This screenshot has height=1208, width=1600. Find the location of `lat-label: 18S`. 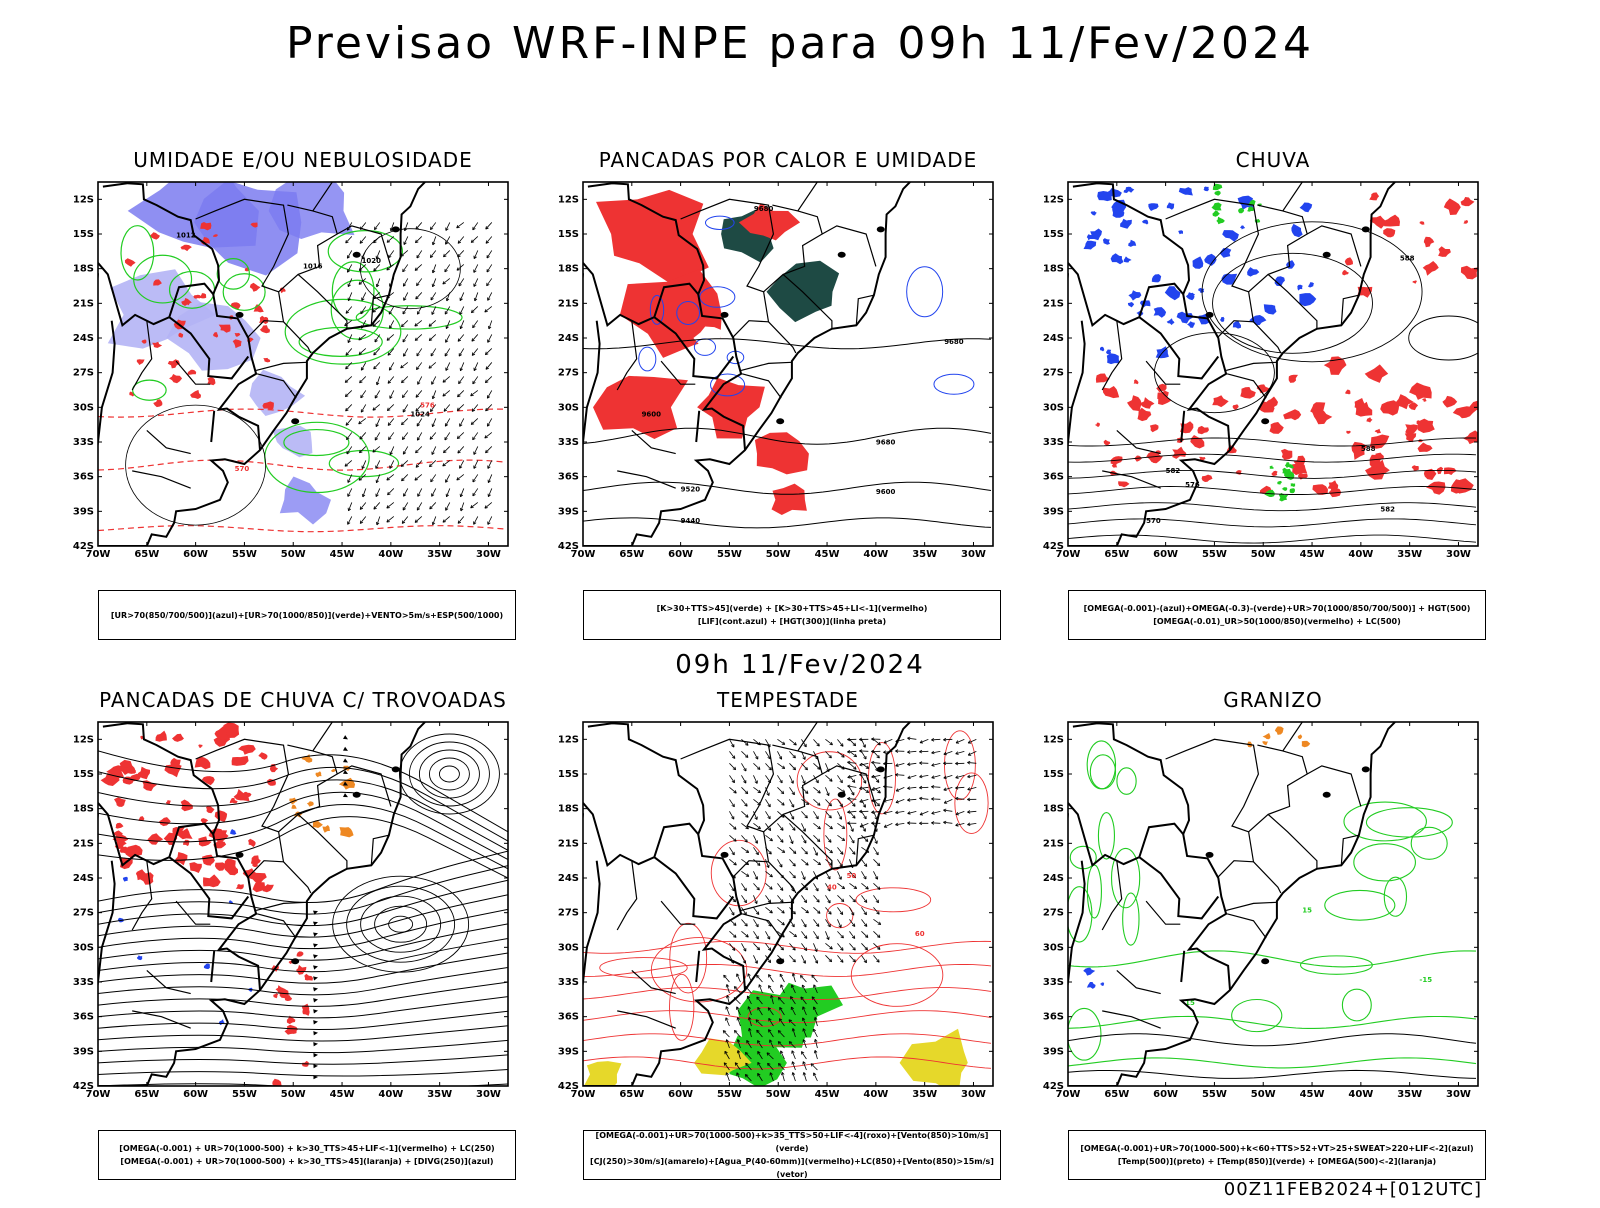

lat-label: 18S is located at coordinates (1053, 809).